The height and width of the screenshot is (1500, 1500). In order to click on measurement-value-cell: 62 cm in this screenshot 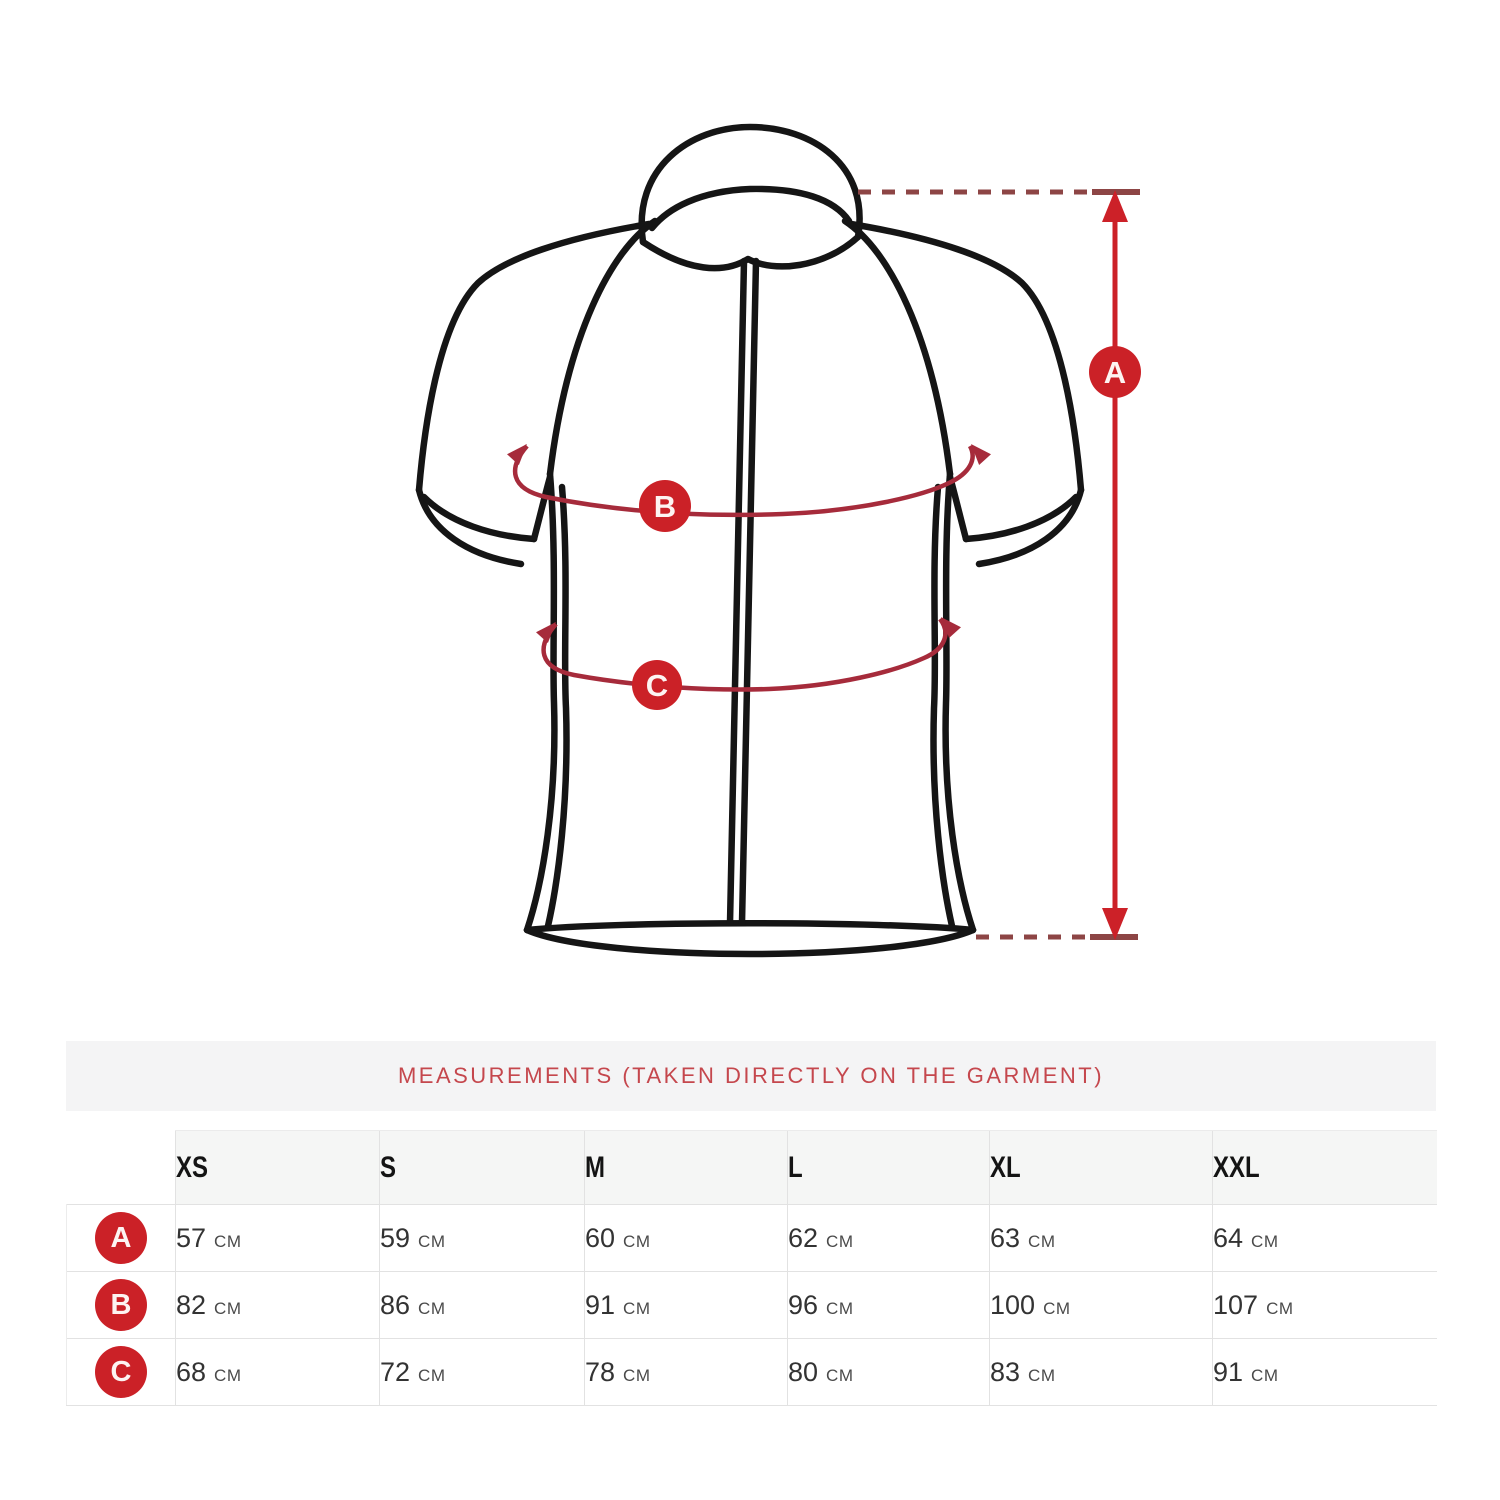, I will do `click(888, 1238)`.